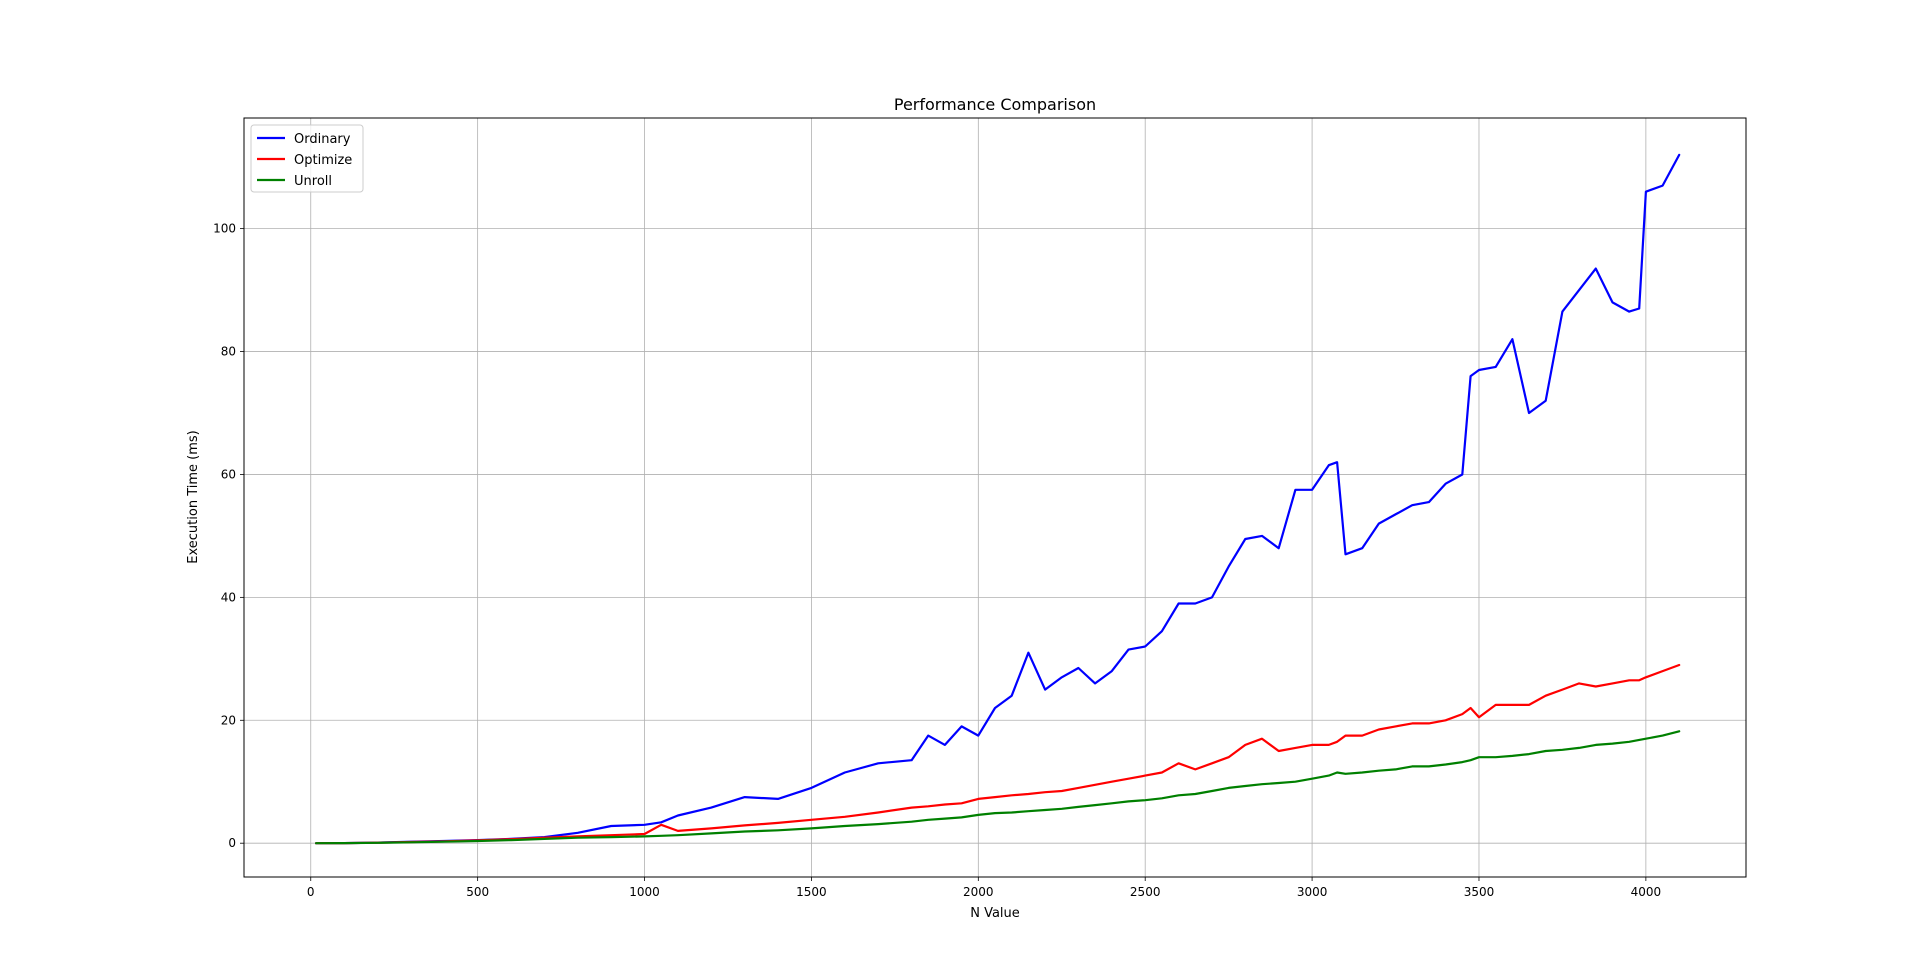 The height and width of the screenshot is (975, 1920). What do you see at coordinates (193, 496) in the screenshot?
I see `y-axis-label: Execution Time (ms)` at bounding box center [193, 496].